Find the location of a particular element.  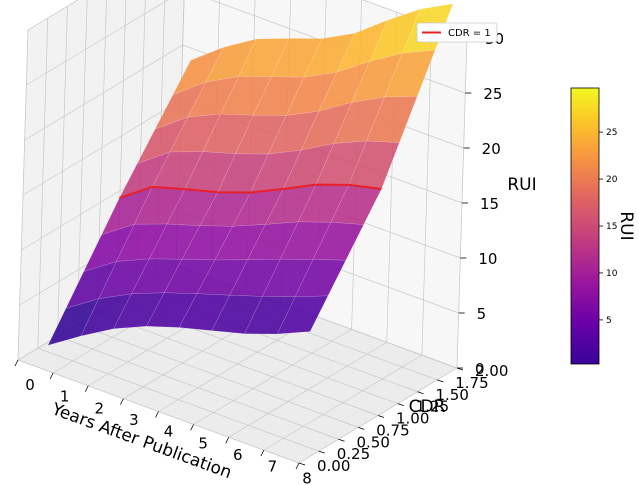

x-tick-label: 0 is located at coordinates (30, 385).